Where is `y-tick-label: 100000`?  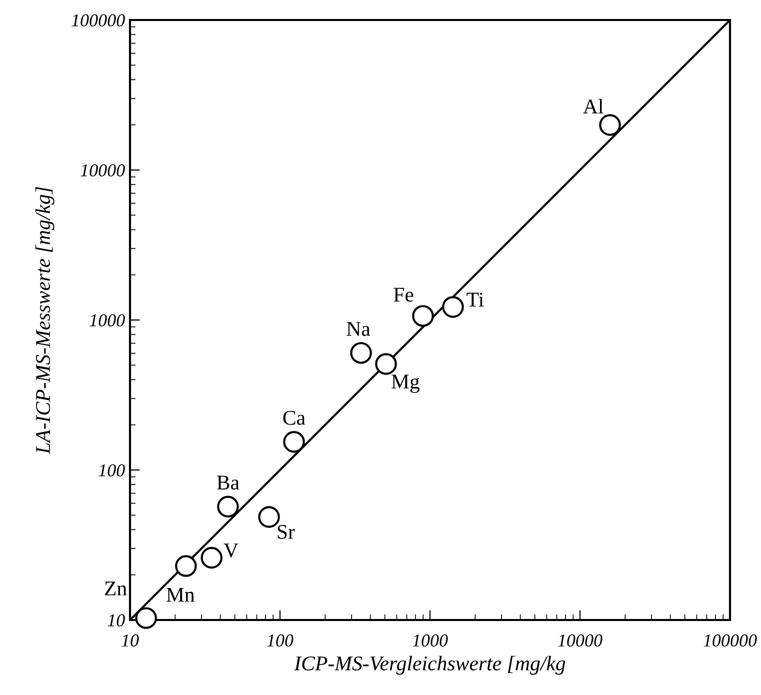
y-tick-label: 100000 is located at coordinates (98, 20).